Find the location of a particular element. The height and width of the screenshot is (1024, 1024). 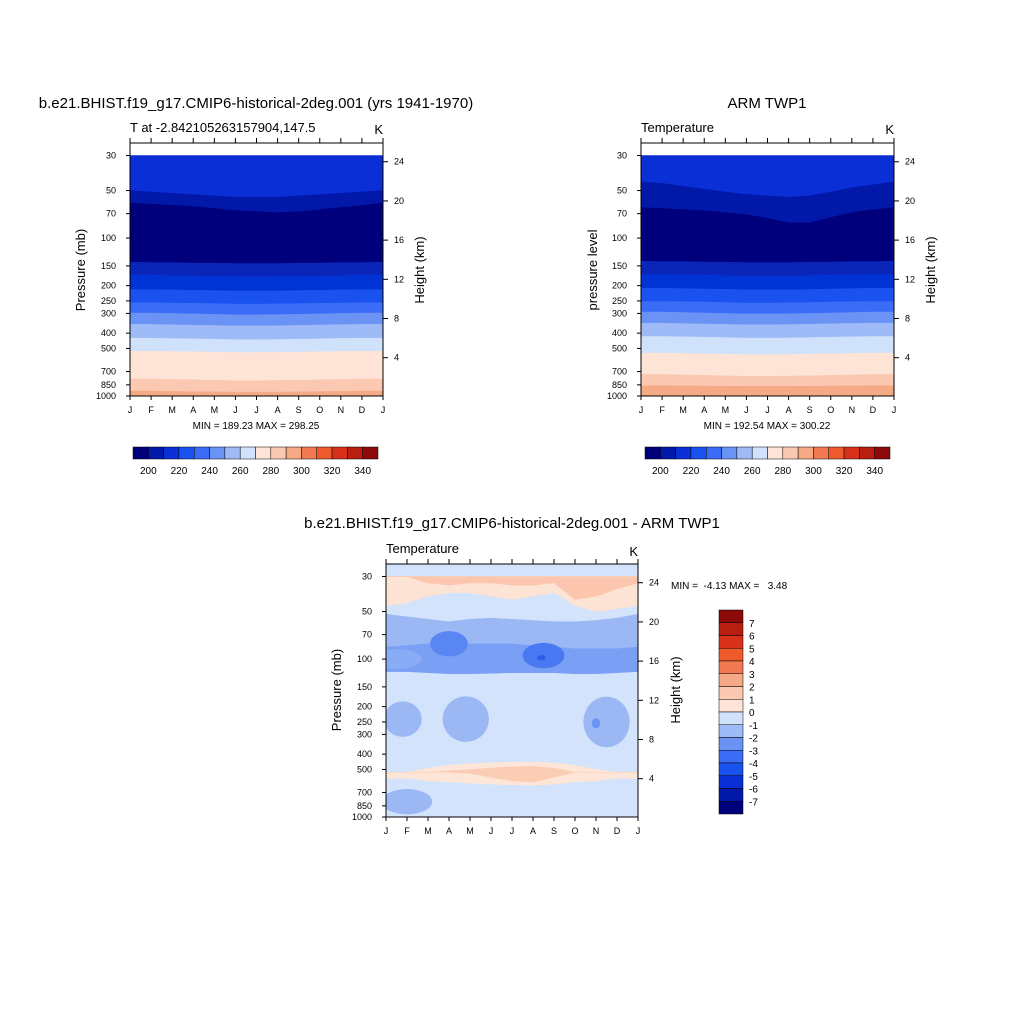

panel-subtitle-left: Temperature is located at coordinates (677, 127).